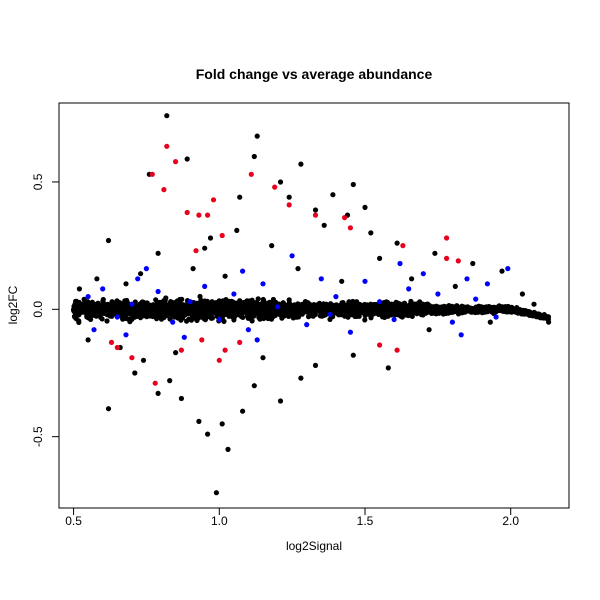 The width and height of the screenshot is (600, 600). What do you see at coordinates (292, 517) in the screenshot?
I see `x-axis: 0.5 1.0 1.5 2.0` at bounding box center [292, 517].